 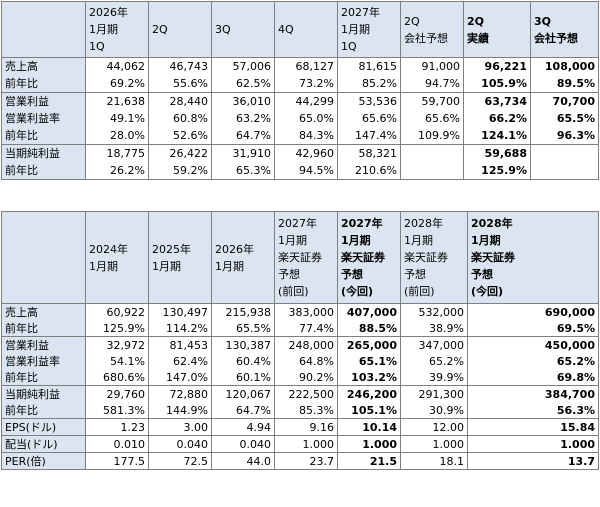 I want to click on row-label: EPS(ドル), so click(x=43, y=427).